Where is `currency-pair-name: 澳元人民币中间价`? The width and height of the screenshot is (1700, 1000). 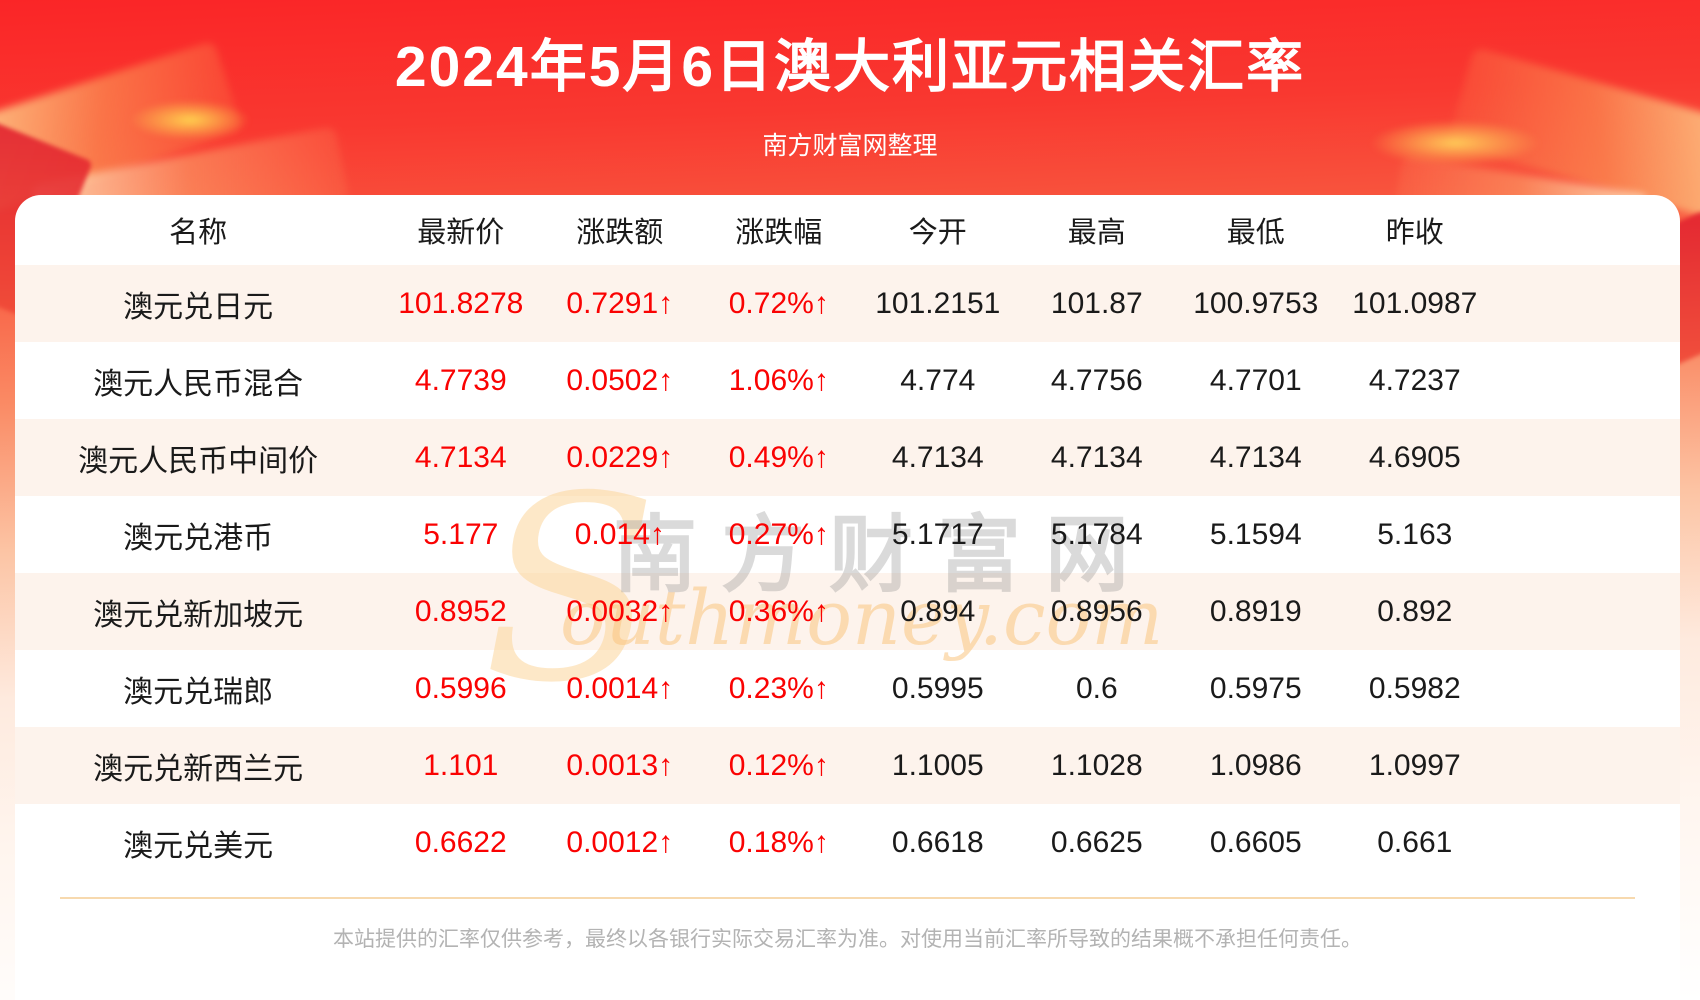
currency-pair-name: 澳元人民币中间价 is located at coordinates (198, 461).